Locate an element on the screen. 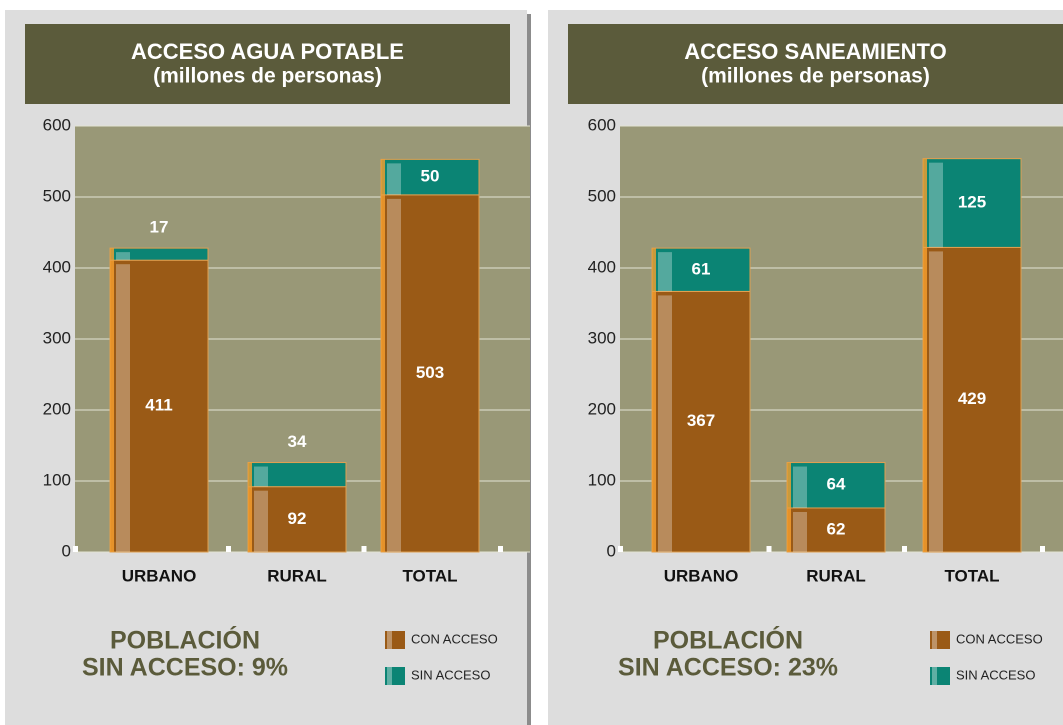 The height and width of the screenshot is (725, 1063). data-label: 34 is located at coordinates (297, 441).